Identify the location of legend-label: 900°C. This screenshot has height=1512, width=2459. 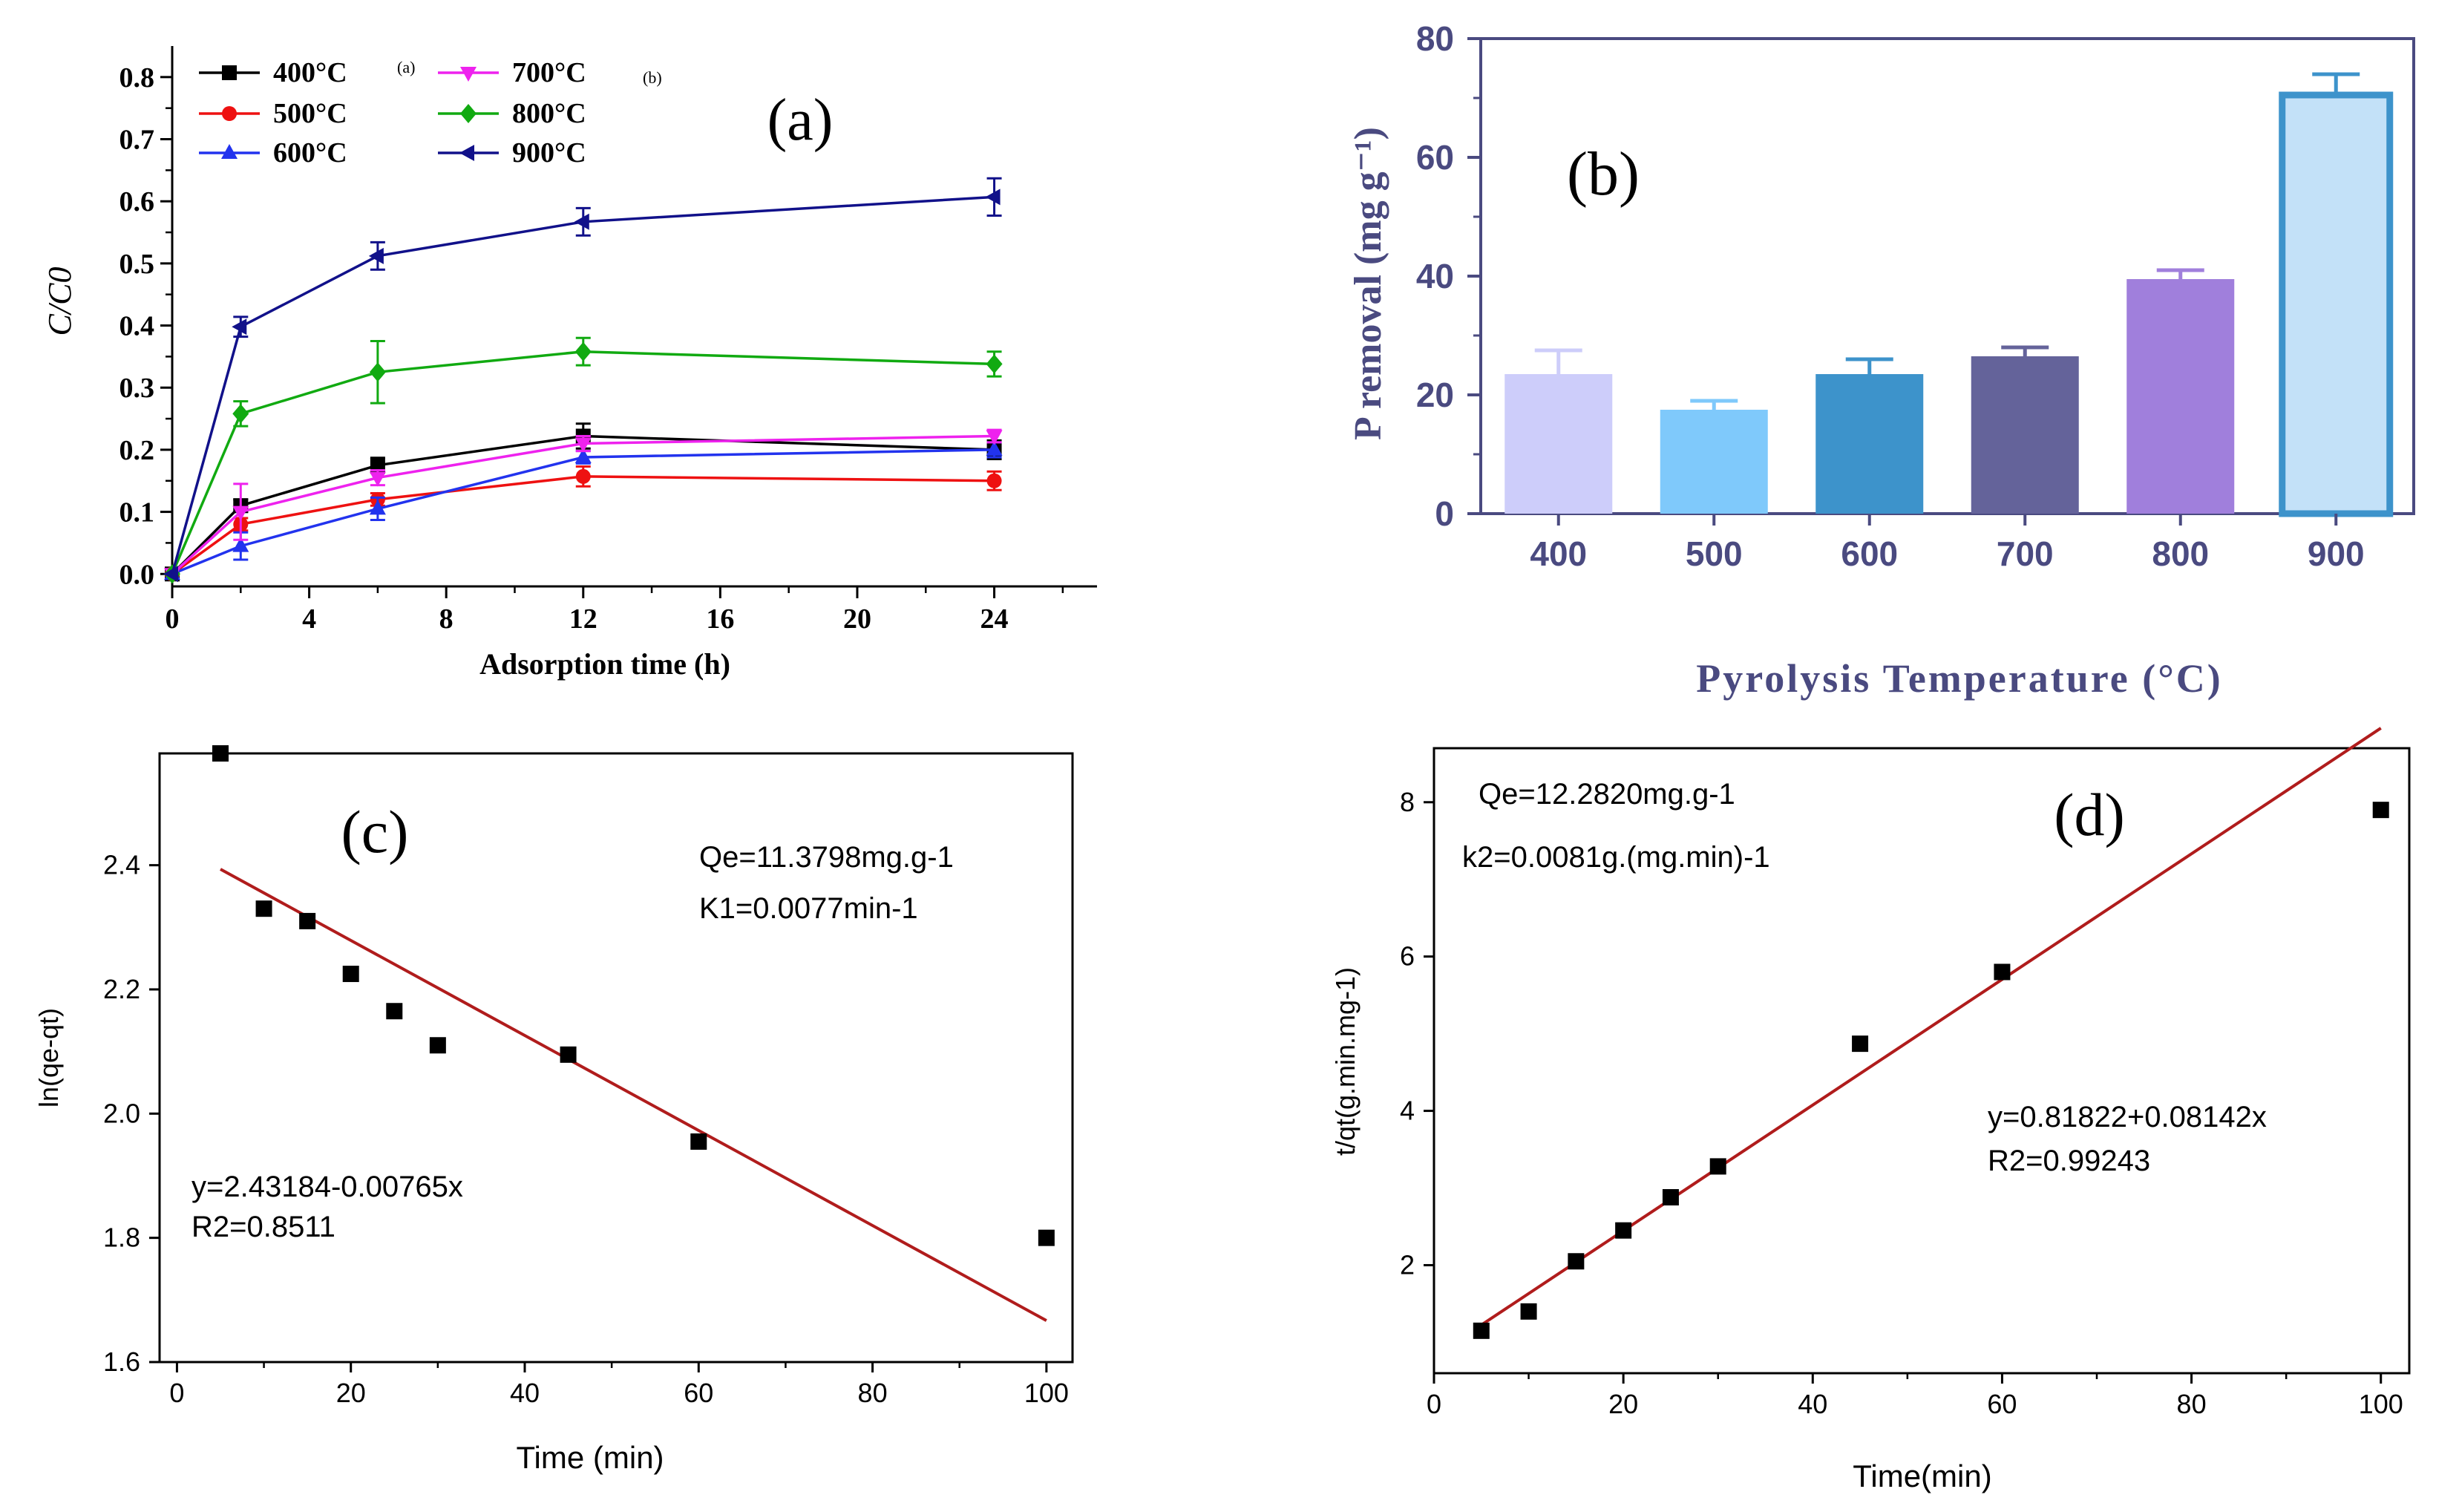
(549, 153).